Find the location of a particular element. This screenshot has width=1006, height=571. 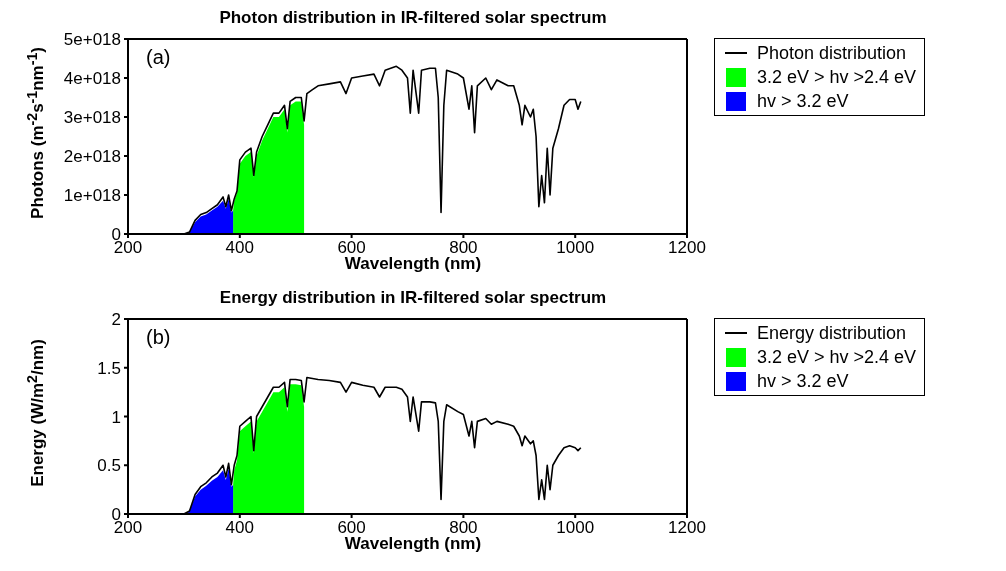

annotation: (b) is located at coordinates (158, 337).